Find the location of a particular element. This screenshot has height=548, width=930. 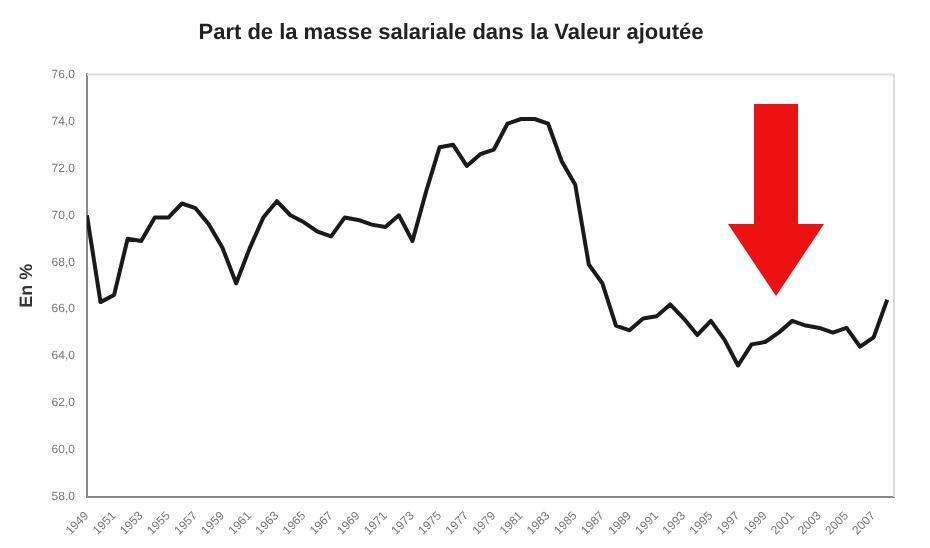

chart-title: Part de la masse salariale dans la Valeur ajoutée is located at coordinates (451, 33).